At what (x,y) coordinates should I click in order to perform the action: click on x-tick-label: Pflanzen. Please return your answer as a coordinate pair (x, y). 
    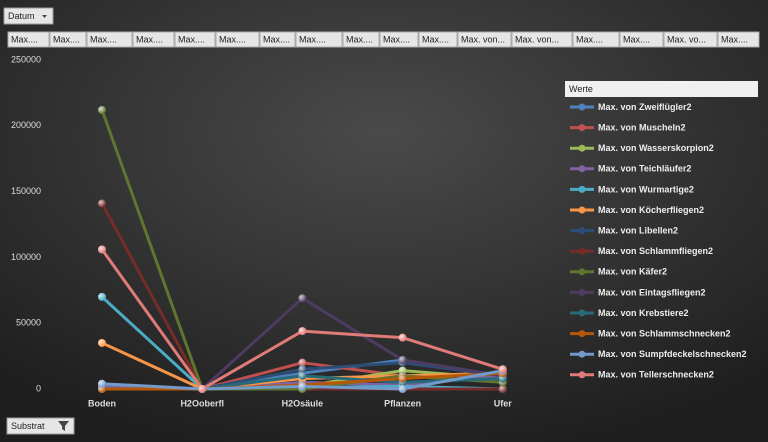
    Looking at the image, I should click on (402, 403).